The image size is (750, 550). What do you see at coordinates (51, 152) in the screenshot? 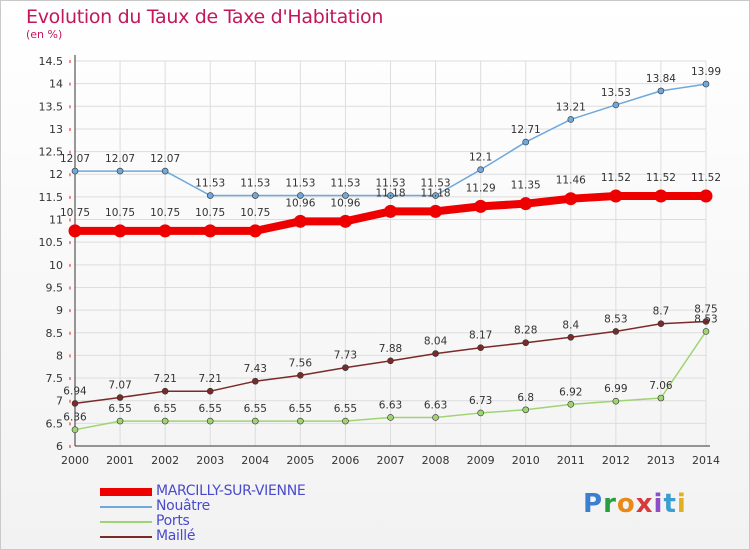
I see `y-tick-label: 12.5` at bounding box center [51, 152].